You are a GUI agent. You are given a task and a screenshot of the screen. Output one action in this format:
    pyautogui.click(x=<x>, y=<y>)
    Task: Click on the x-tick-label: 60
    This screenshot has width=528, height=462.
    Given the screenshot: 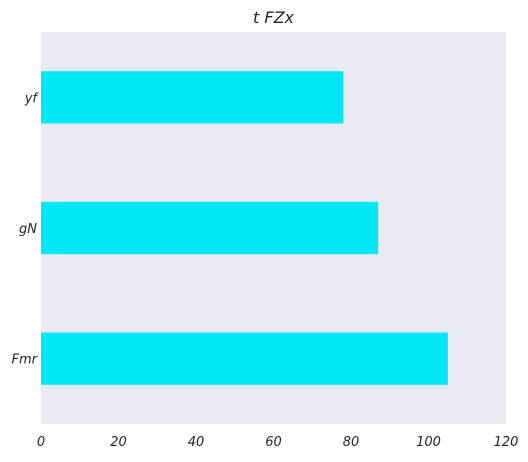 What is the action you would take?
    pyautogui.click(x=273, y=442)
    